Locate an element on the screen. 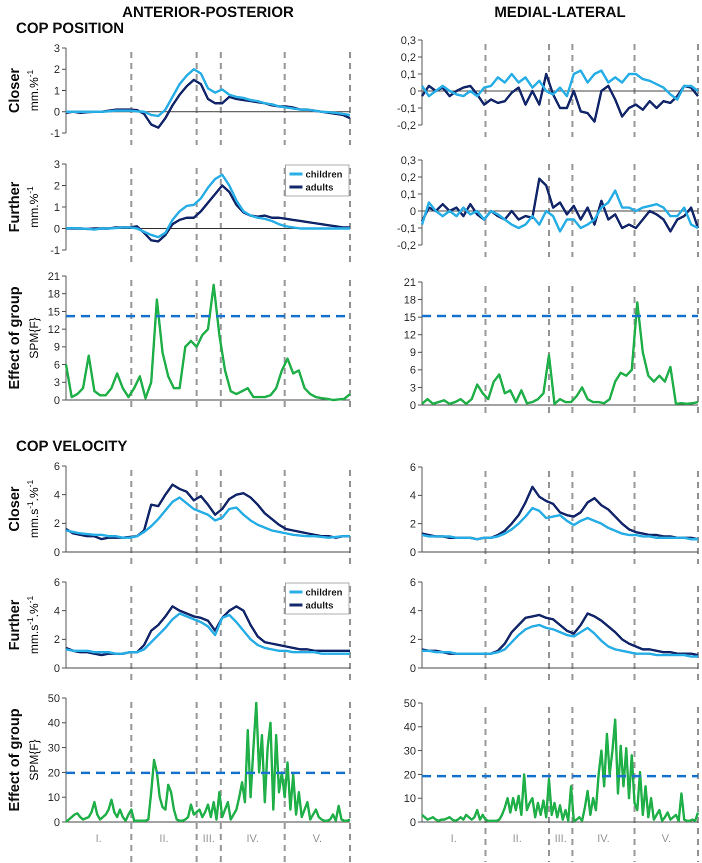 This screenshot has width=702, height=863. chart-title: ANTERIOR-POSTERIOR is located at coordinates (208, 12).